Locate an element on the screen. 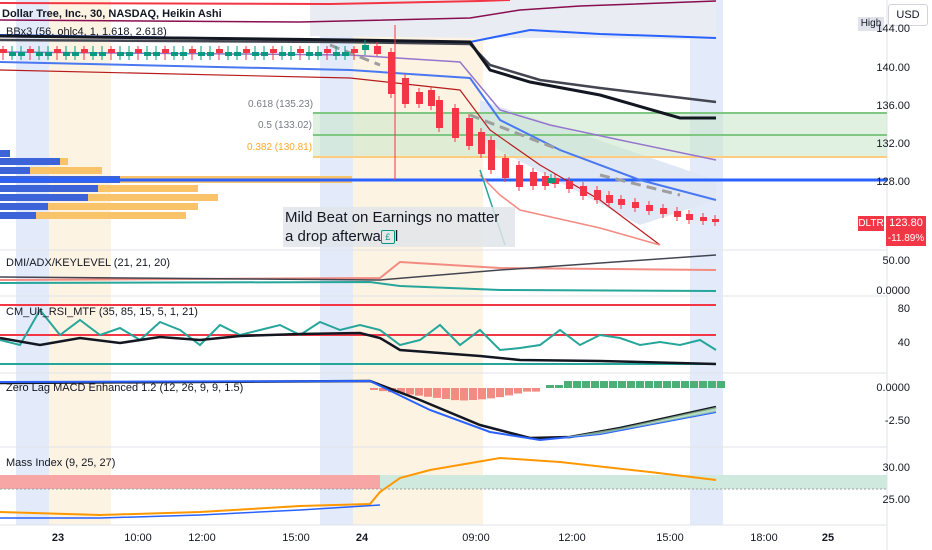 The image size is (932, 550). time-axis-label: 23 is located at coordinates (58, 538).